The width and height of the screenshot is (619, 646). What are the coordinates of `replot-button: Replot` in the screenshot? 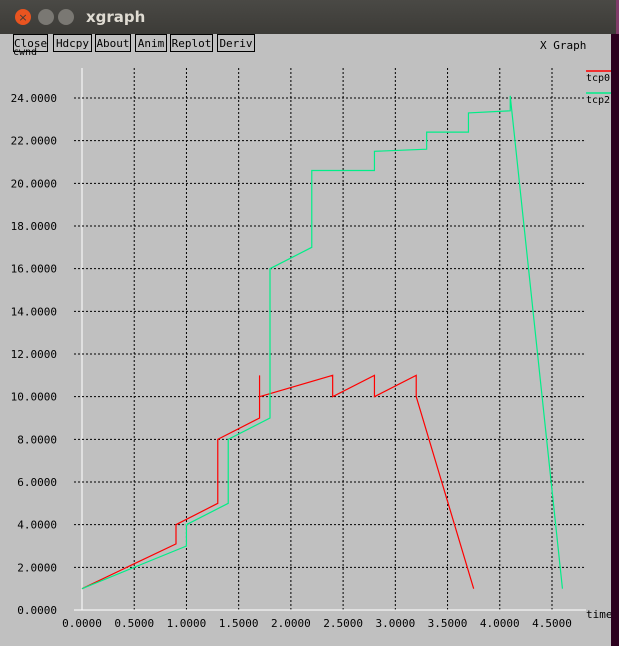 It's located at (191, 43).